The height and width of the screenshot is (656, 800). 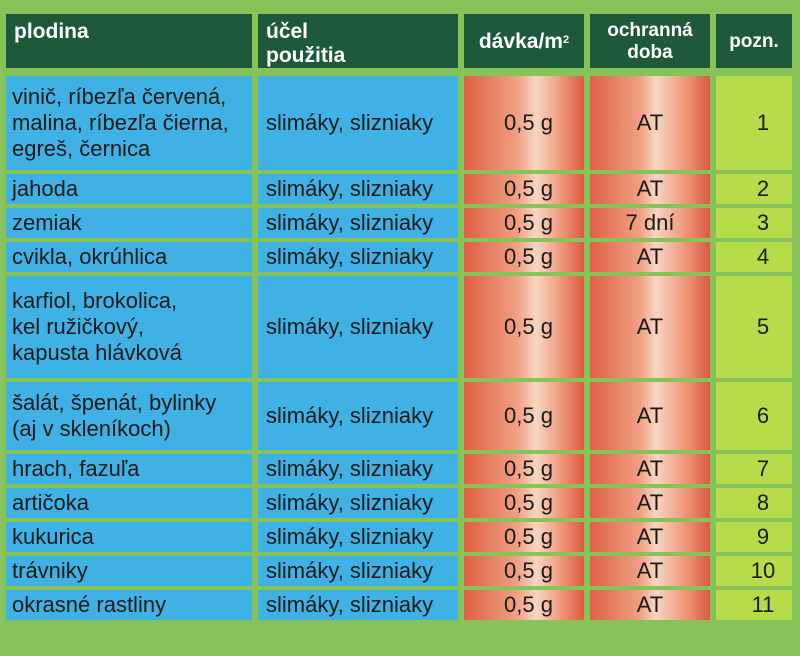 I want to click on header-dose: dávka/m2, so click(x=527, y=45).